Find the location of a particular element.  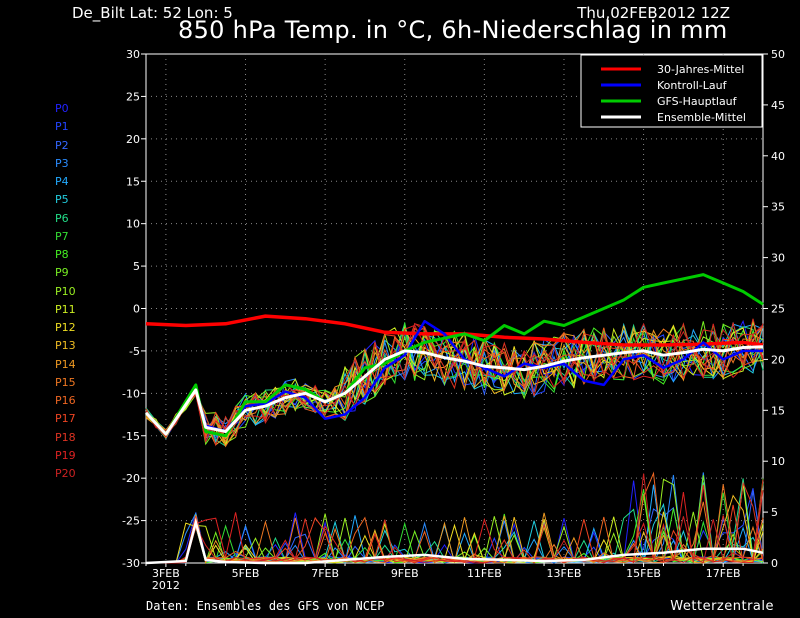

y-right-tick-label: 10 is located at coordinates (778, 461).